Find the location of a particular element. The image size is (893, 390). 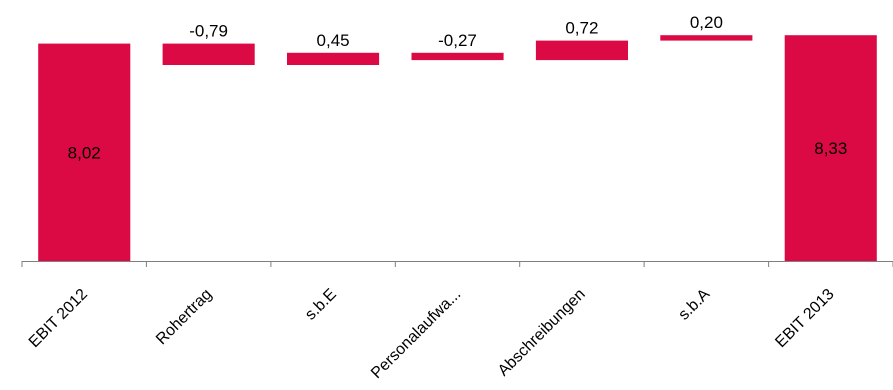

category-label-5: s.b.A is located at coordinates (694, 305).